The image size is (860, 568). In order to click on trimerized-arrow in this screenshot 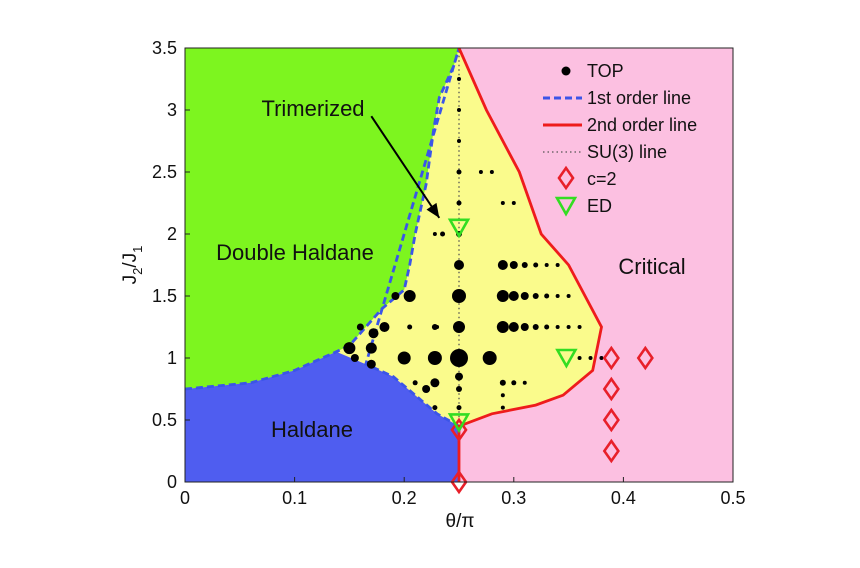, I will do `click(405, 167)`.